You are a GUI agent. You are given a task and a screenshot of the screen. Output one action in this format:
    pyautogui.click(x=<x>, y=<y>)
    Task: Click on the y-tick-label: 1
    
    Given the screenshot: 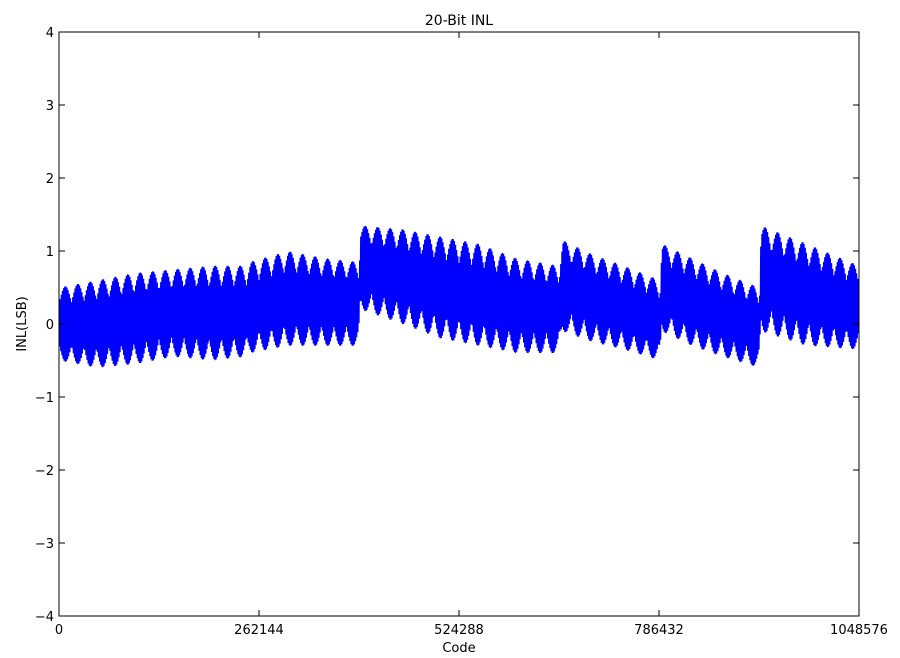 What is the action you would take?
    pyautogui.click(x=50, y=252)
    